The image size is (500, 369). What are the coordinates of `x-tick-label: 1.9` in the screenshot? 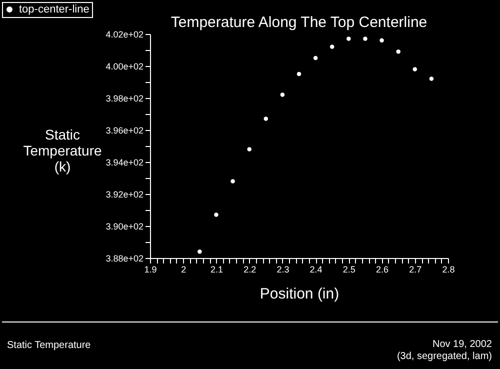 It's located at (150, 269).